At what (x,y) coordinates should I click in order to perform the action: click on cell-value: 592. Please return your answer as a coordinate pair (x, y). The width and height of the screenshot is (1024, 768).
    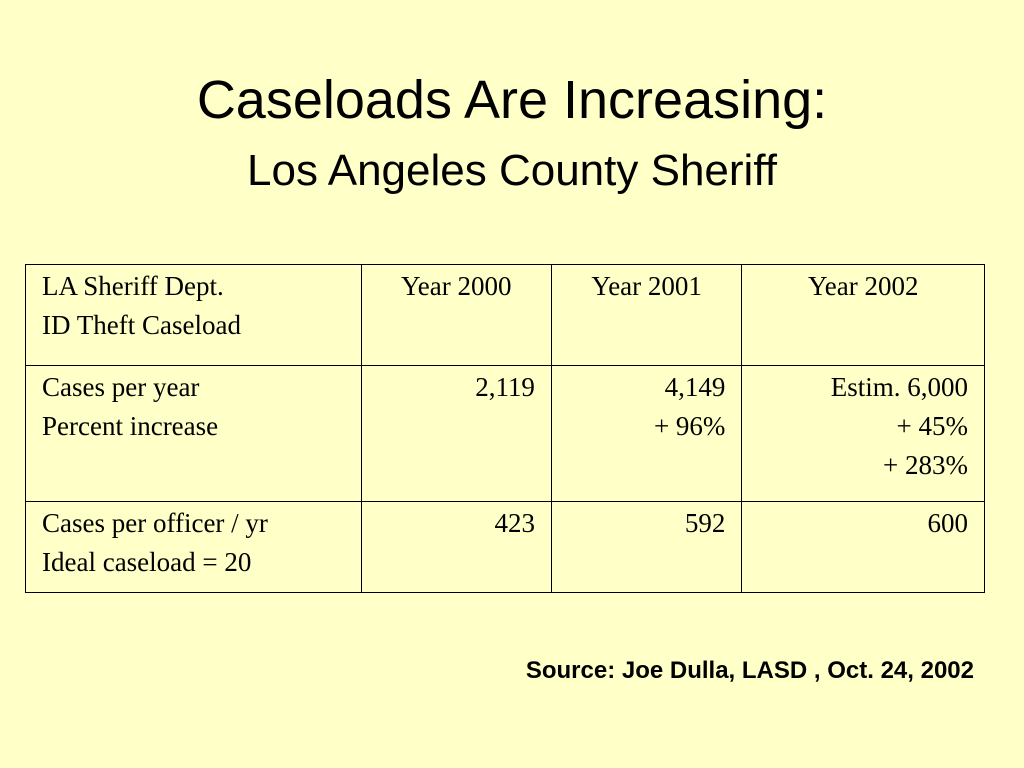
    Looking at the image, I should click on (705, 523).